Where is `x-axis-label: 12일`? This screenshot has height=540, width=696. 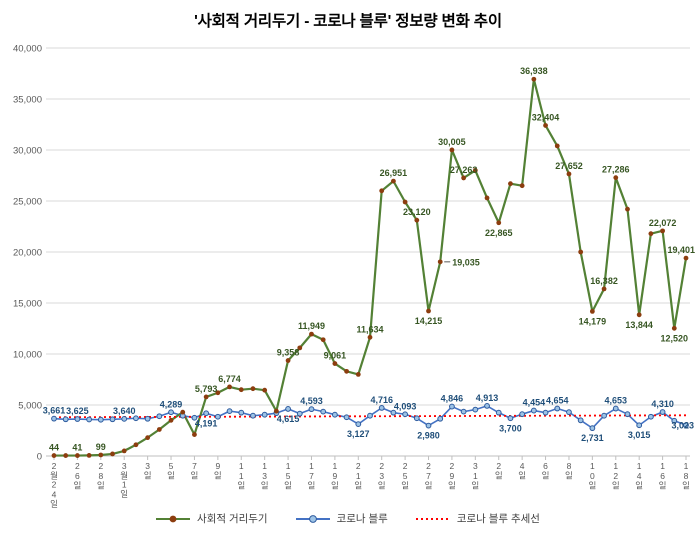 x-axis-label: 12일 is located at coordinates (615, 475).